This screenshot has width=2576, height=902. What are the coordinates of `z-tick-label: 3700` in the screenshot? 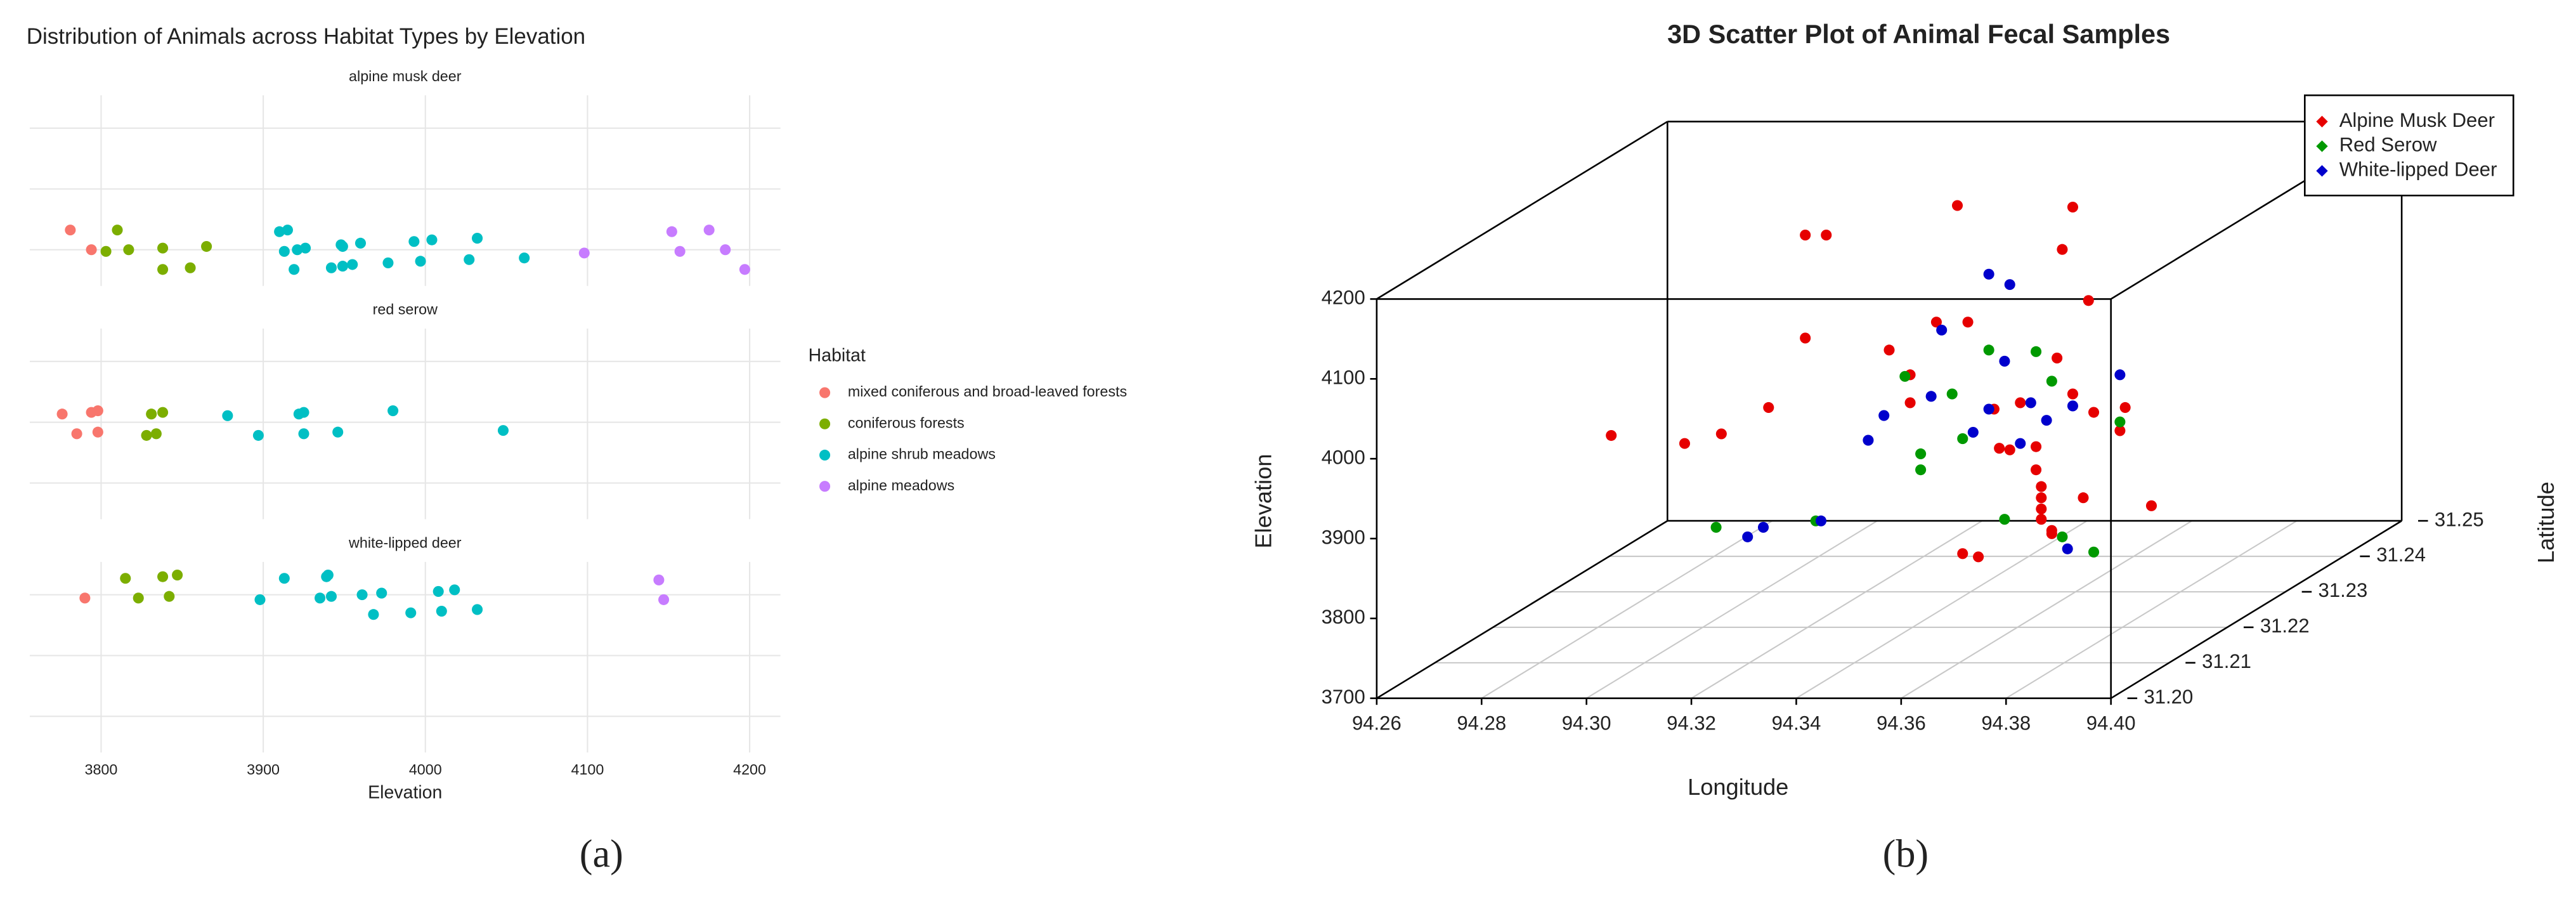 It's located at (1343, 697).